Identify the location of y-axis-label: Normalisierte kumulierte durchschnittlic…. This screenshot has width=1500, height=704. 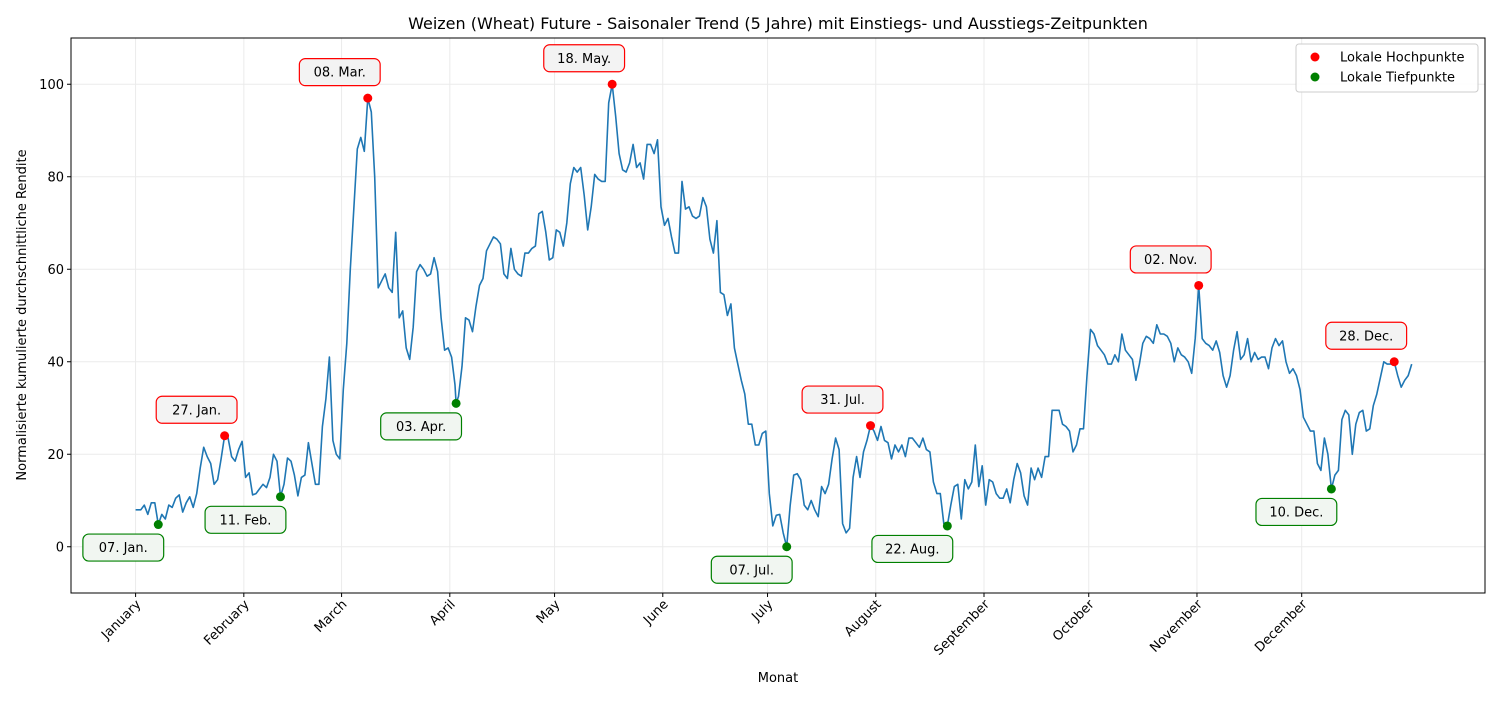
(22, 314).